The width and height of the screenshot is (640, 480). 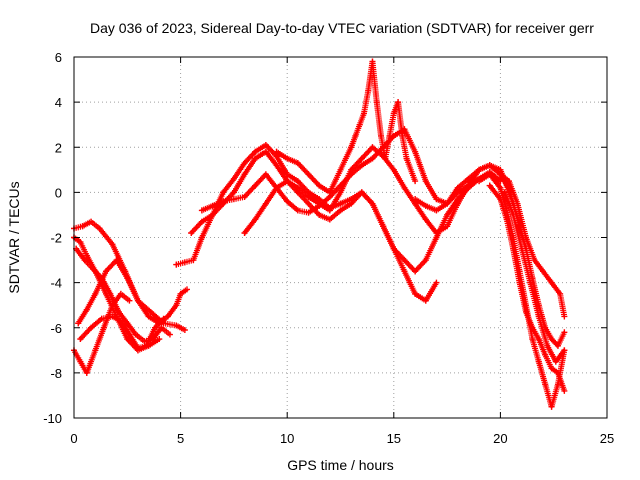 I want to click on y-tick-label: -8, so click(x=56, y=373).